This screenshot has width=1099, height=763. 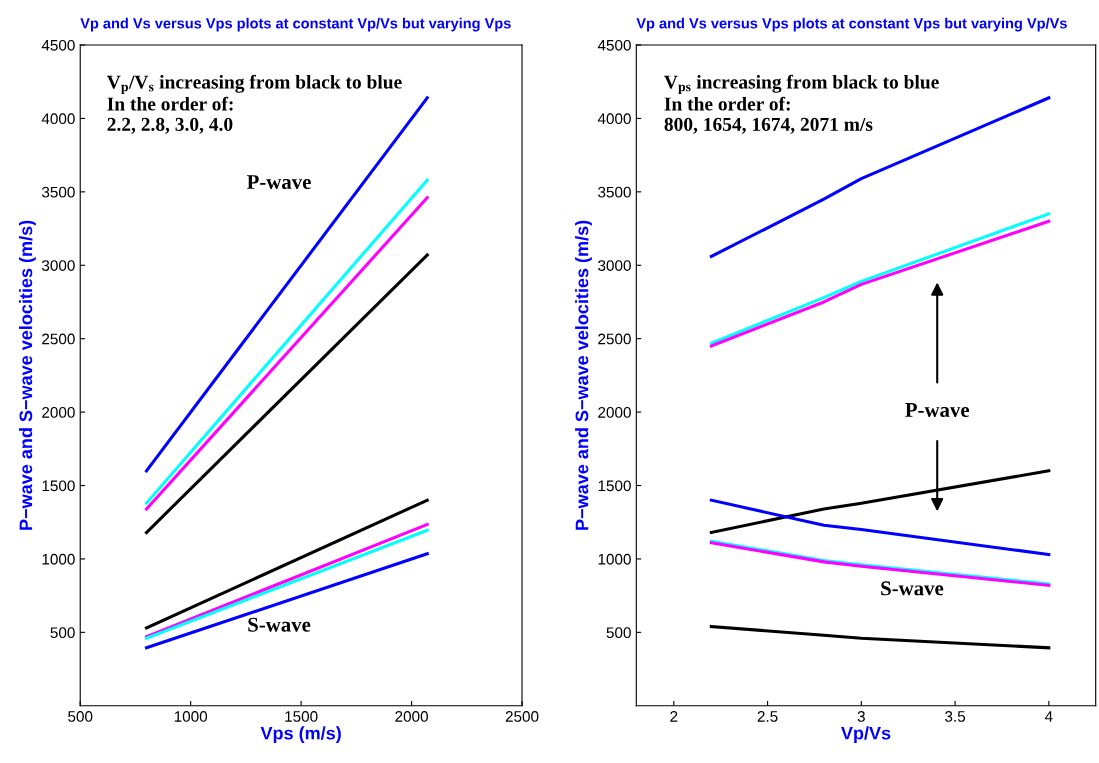 What do you see at coordinates (522, 716) in the screenshot?
I see `x-tick-label: 2500` at bounding box center [522, 716].